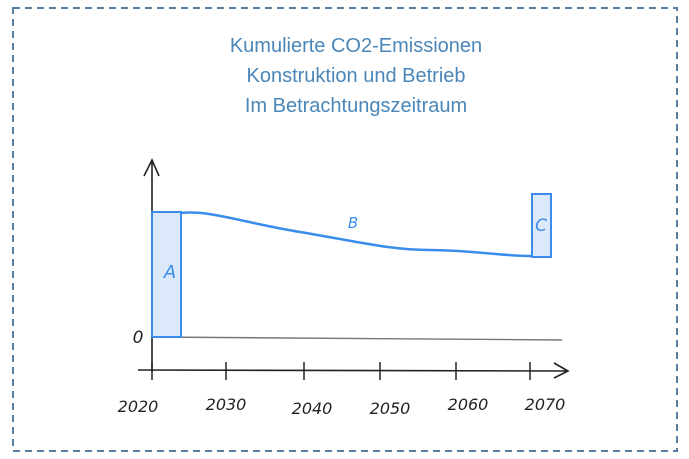 The image size is (689, 459). I want to click on region-b-line, so click(356, 234).